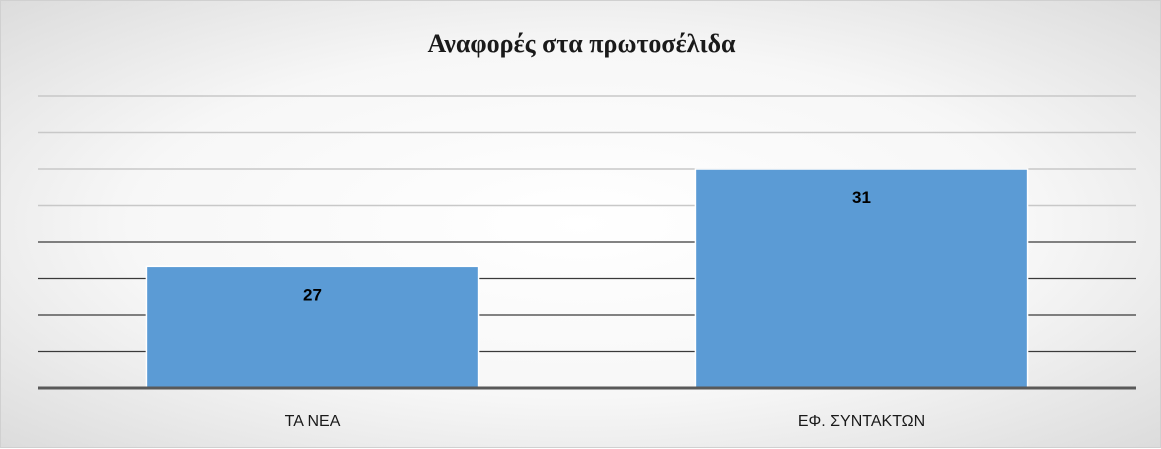 The image size is (1161, 449). What do you see at coordinates (861, 421) in the screenshot?
I see `category-label-1: ΕΦ. ΣΥΝΤΑΚΤΩΝ` at bounding box center [861, 421].